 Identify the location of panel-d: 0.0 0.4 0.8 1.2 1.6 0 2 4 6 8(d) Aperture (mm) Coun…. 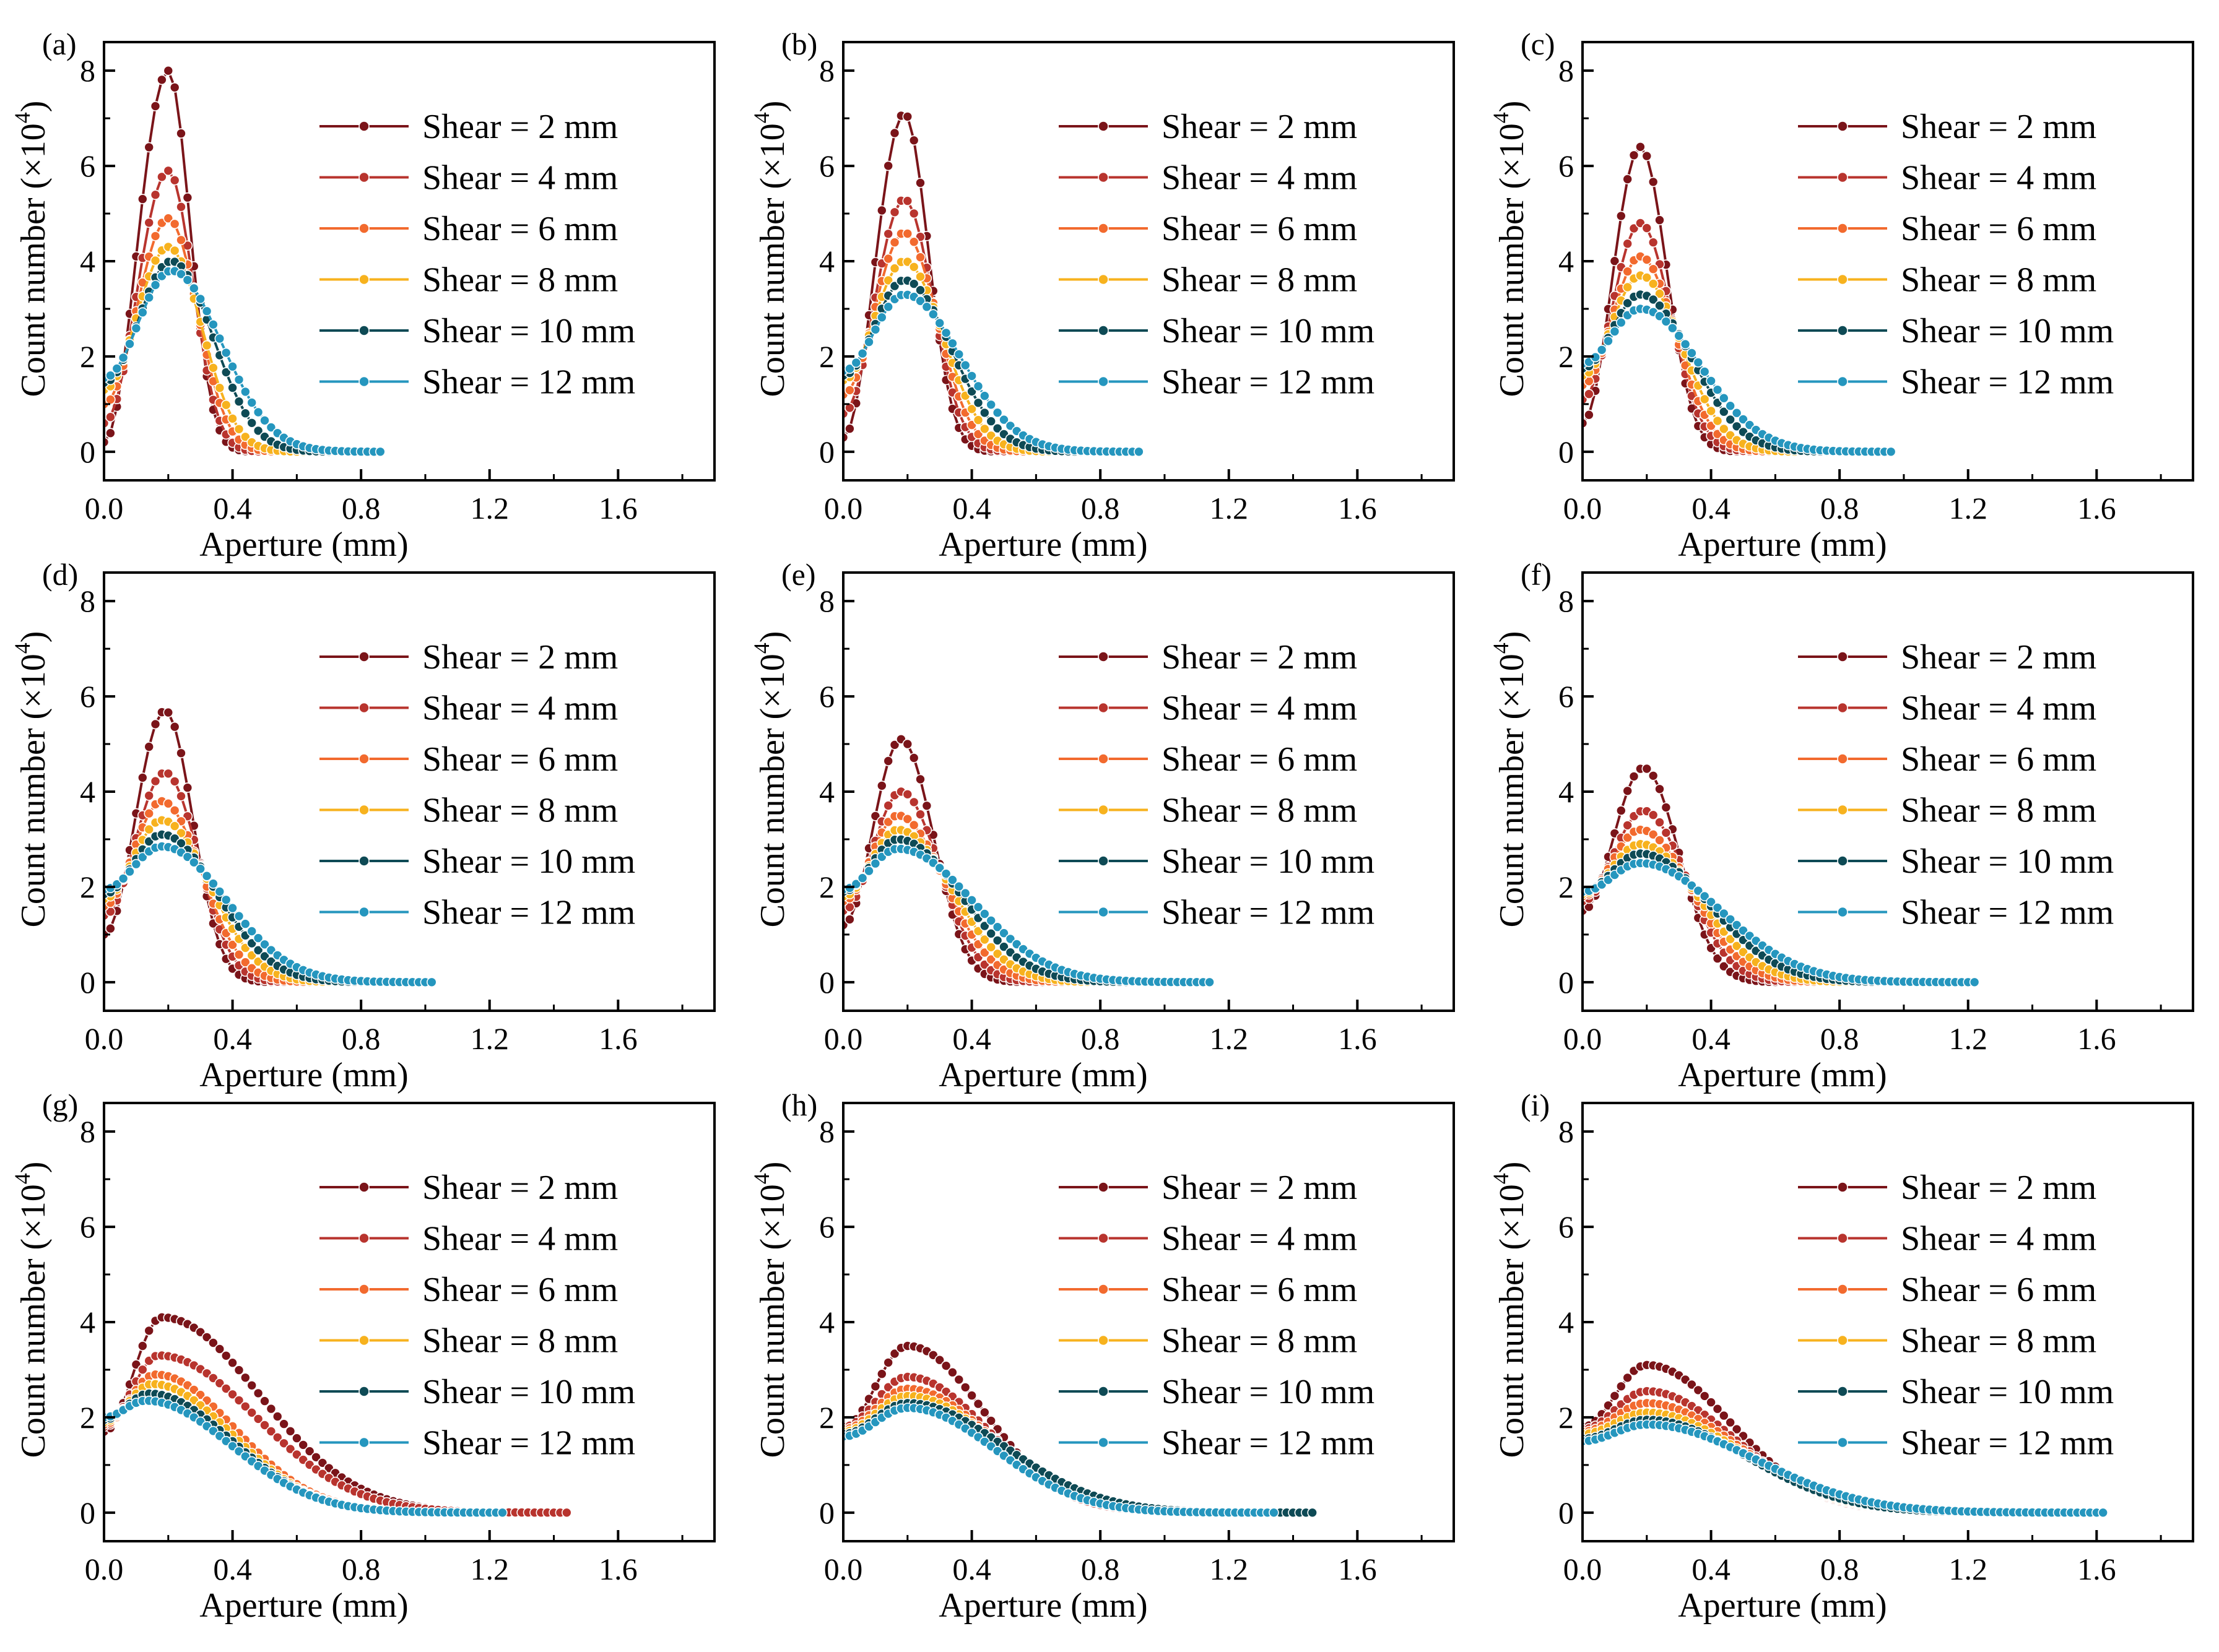
(363, 825).